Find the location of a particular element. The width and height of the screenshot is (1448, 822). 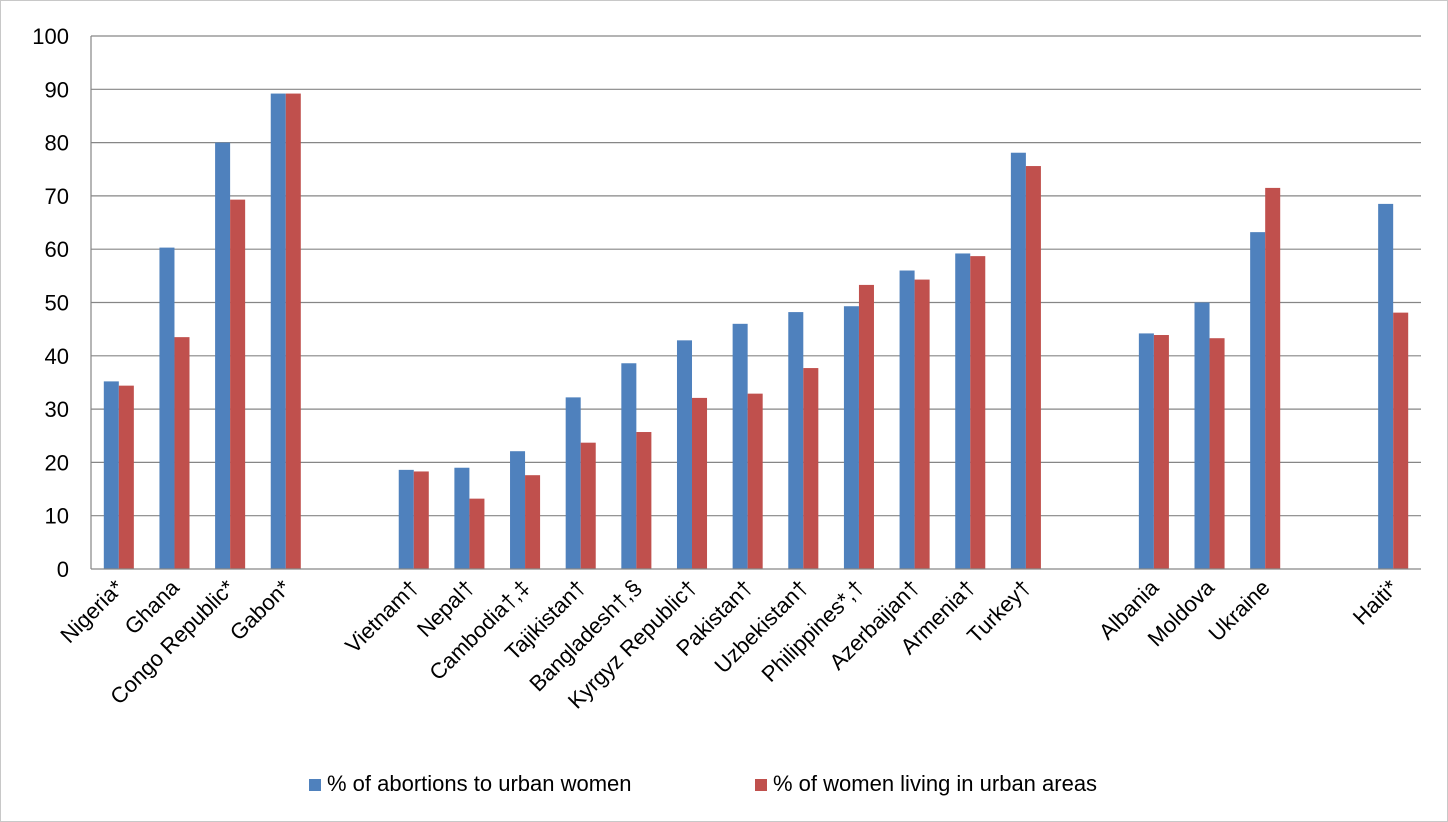

y-tick-label: 80 is located at coordinates (57, 143).